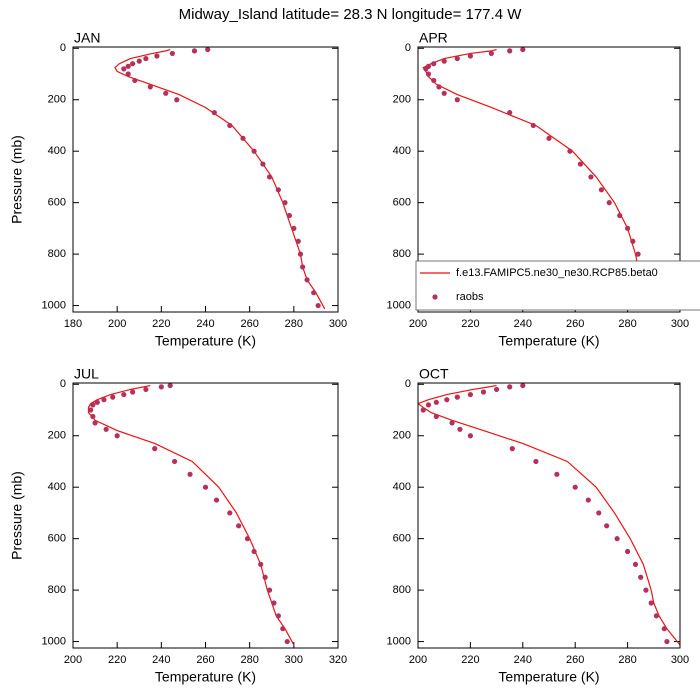 The image size is (700, 700). I want to click on panel-title: JUL, so click(86, 374).